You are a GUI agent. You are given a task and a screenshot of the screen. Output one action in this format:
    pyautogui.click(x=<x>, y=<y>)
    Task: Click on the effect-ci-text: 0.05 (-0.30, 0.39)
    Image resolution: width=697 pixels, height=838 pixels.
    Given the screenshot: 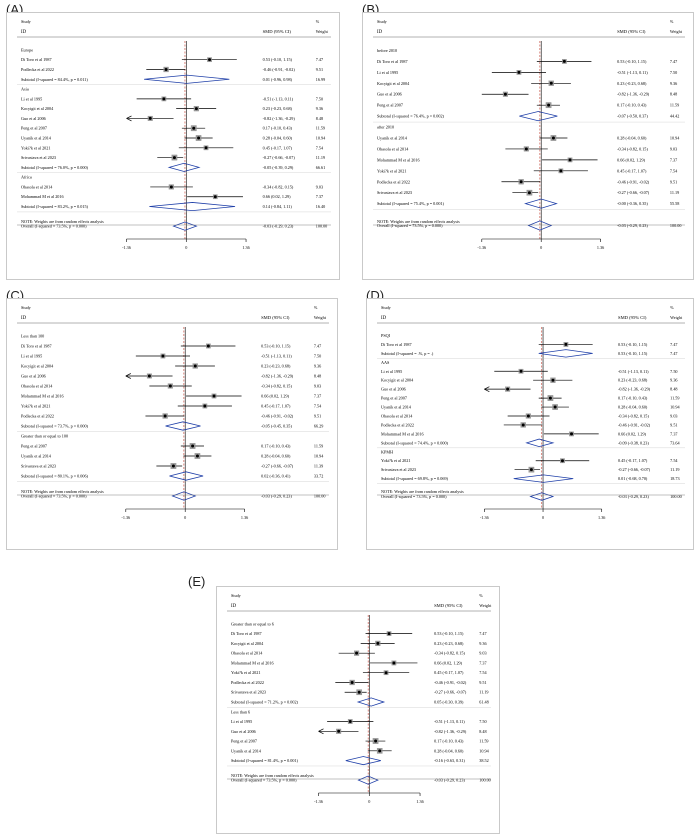 What is the action you would take?
    pyautogui.click(x=449, y=703)
    